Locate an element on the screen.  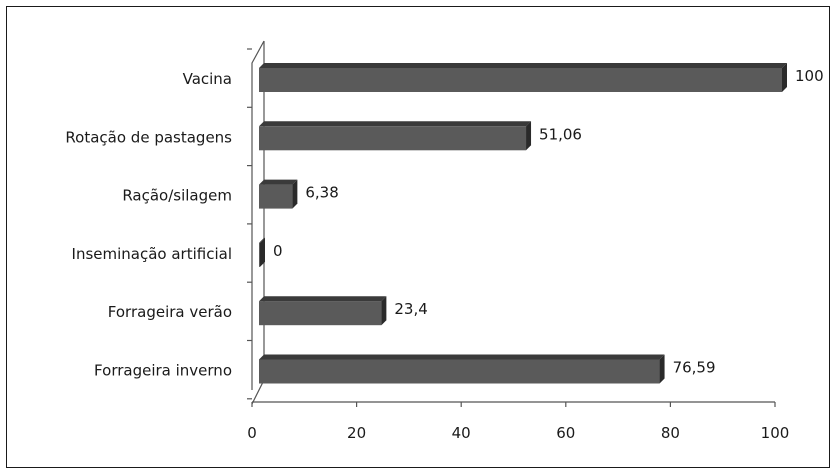
x-tick-label: 60 is located at coordinates (565, 433).